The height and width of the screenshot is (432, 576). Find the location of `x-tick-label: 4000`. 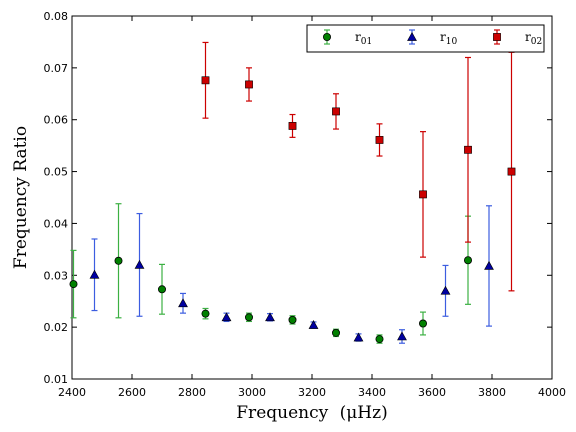

x-tick-label: 4000 is located at coordinates (552, 392).